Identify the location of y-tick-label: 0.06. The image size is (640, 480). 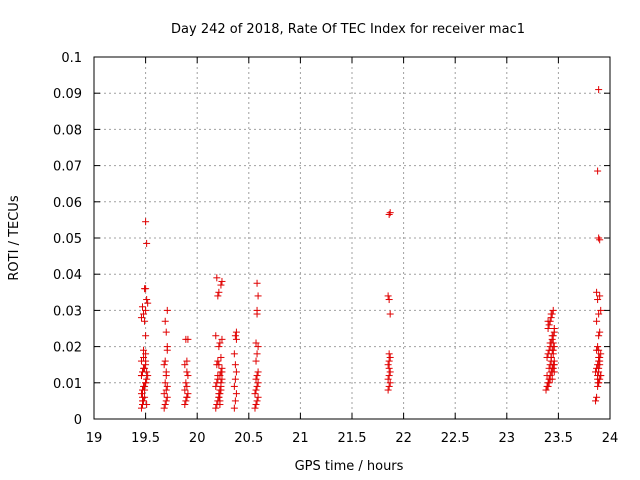
(67, 203).